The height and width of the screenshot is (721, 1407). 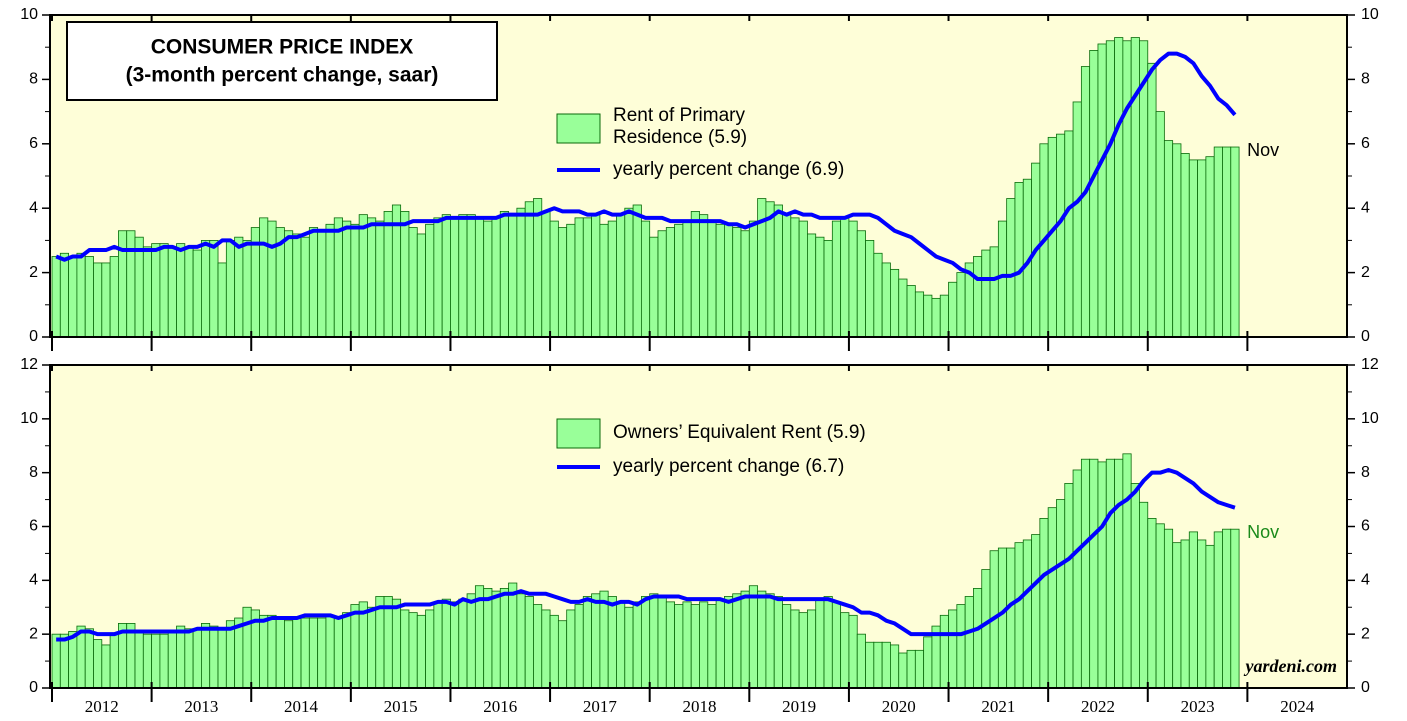 I want to click on y-tick-label: 0, so click(x=1365, y=687).